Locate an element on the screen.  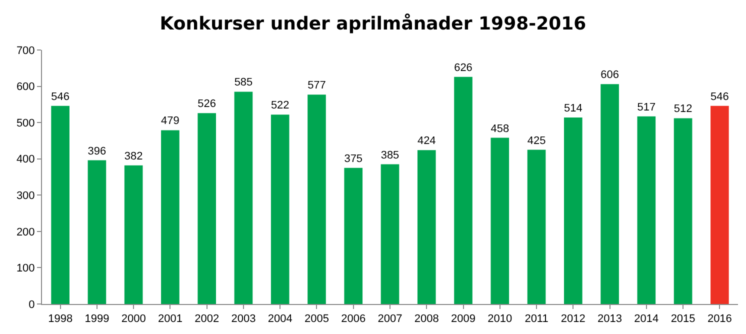
data-label: 514 is located at coordinates (573, 108).